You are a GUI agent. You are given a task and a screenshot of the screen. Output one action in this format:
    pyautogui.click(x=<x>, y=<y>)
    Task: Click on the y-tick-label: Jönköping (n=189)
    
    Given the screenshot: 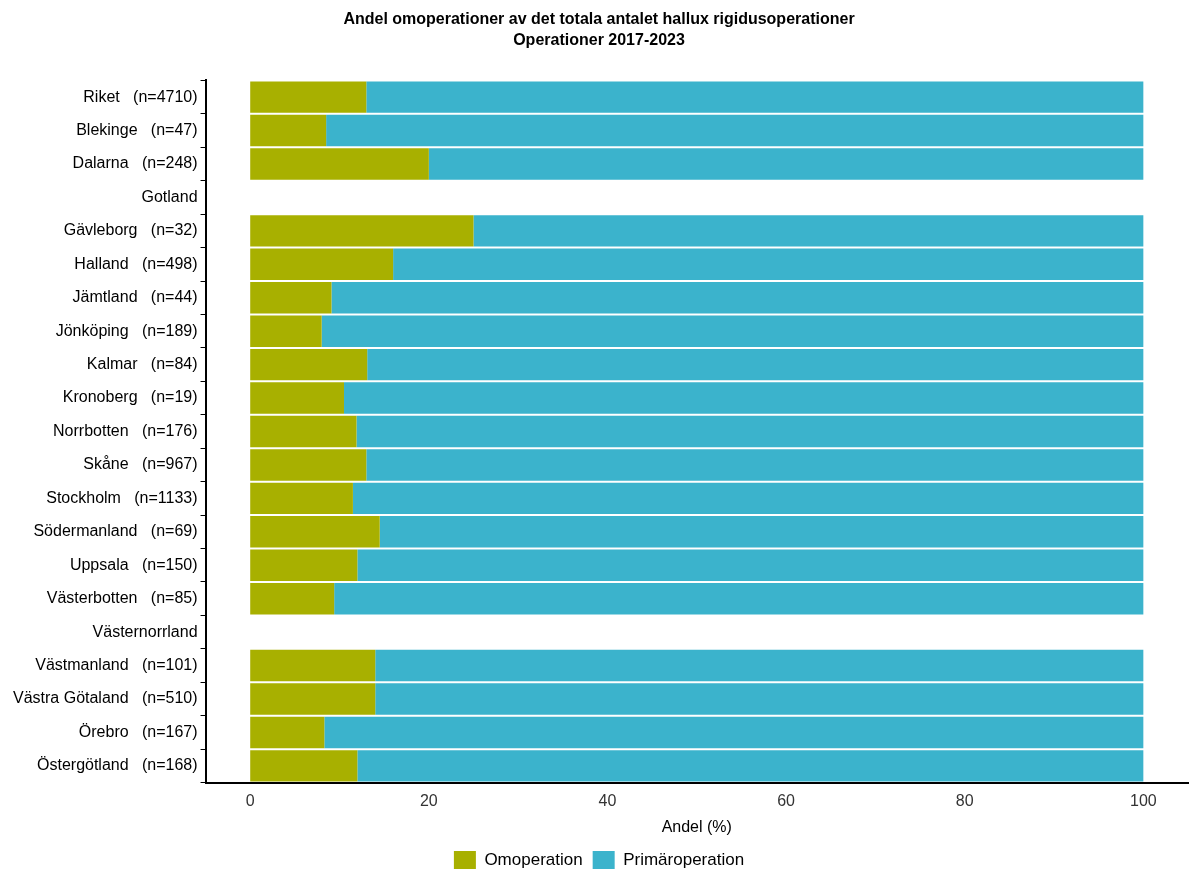 What is the action you would take?
    pyautogui.click(x=126, y=330)
    